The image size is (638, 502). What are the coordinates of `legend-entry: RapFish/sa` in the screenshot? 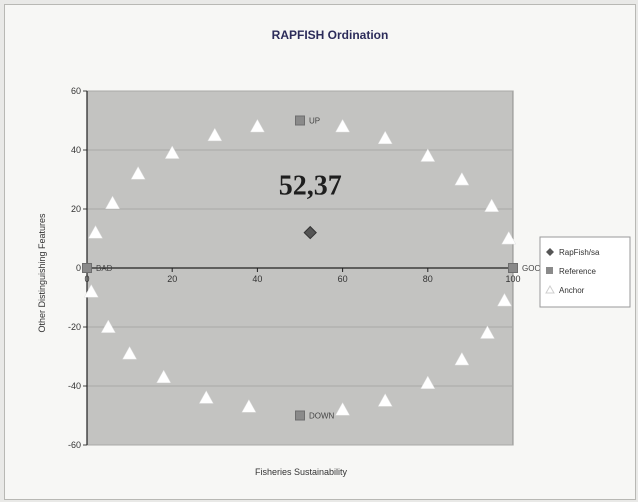 It's located at (579, 252).